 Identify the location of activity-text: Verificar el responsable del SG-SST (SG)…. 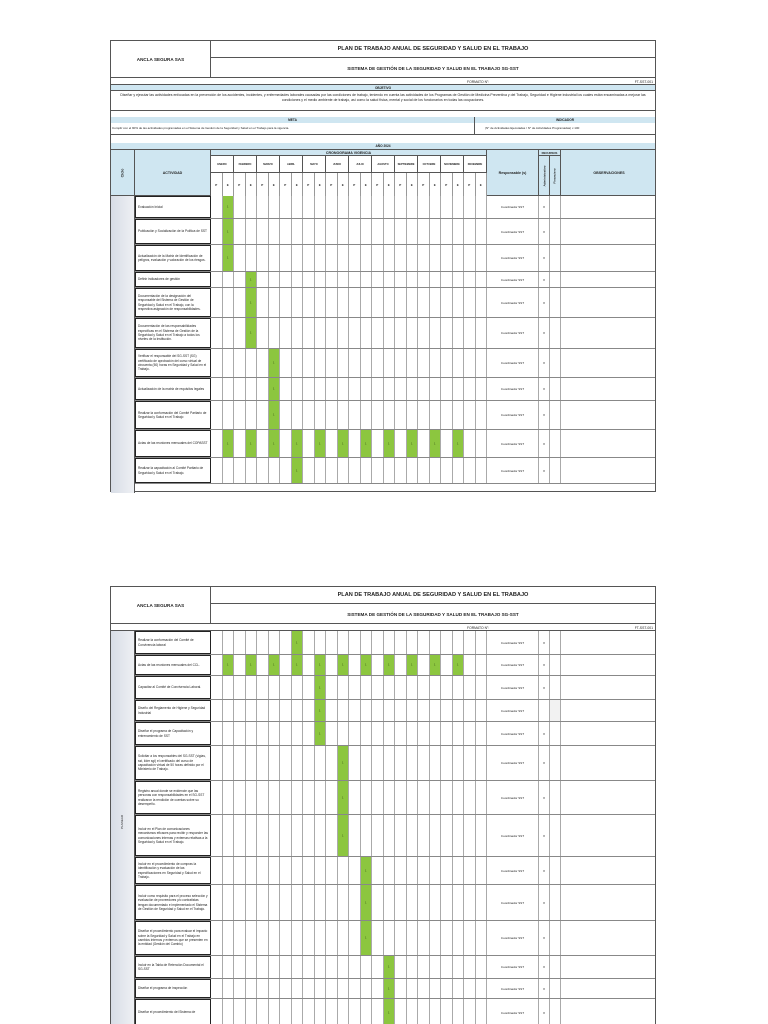
(172, 363).